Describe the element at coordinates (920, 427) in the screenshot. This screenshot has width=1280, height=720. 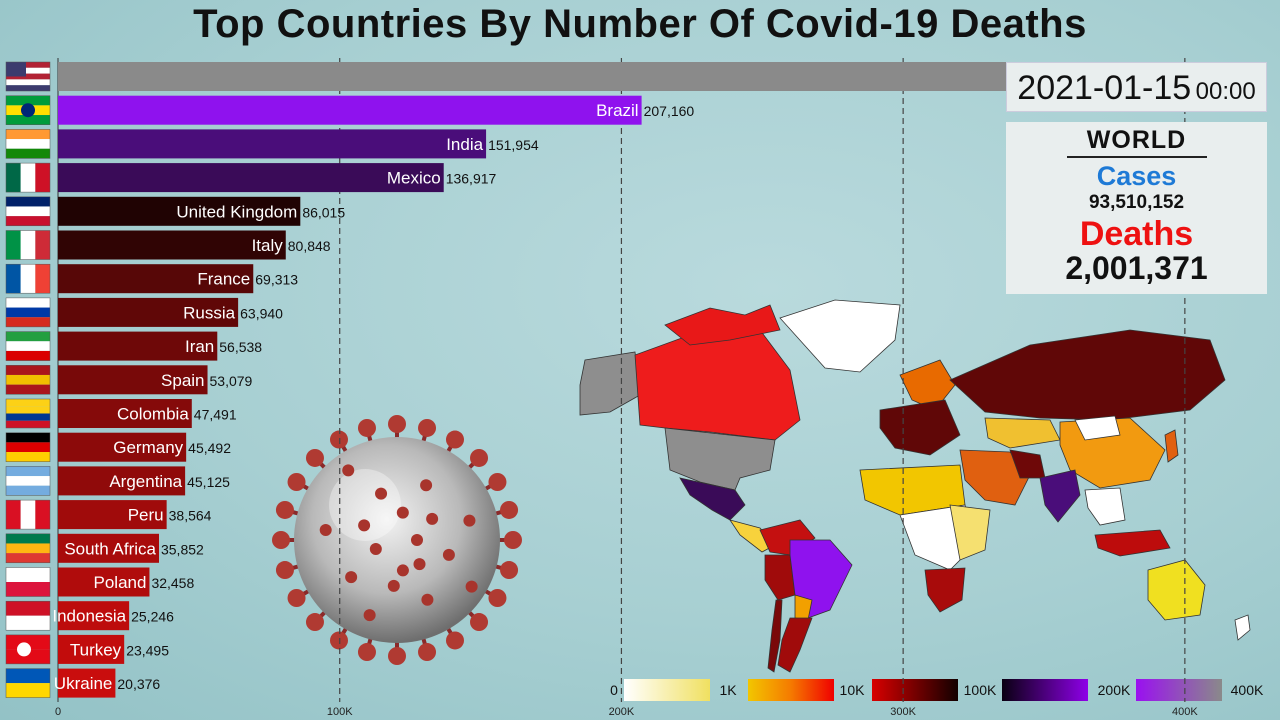
I see `map-western-europe` at that location.